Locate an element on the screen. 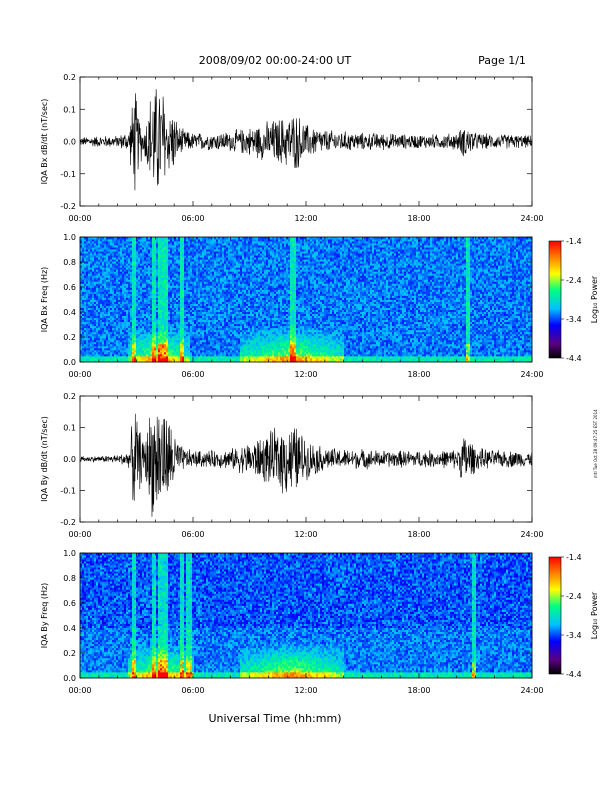  y-tick-label: 0.0 is located at coordinates (69, 142).